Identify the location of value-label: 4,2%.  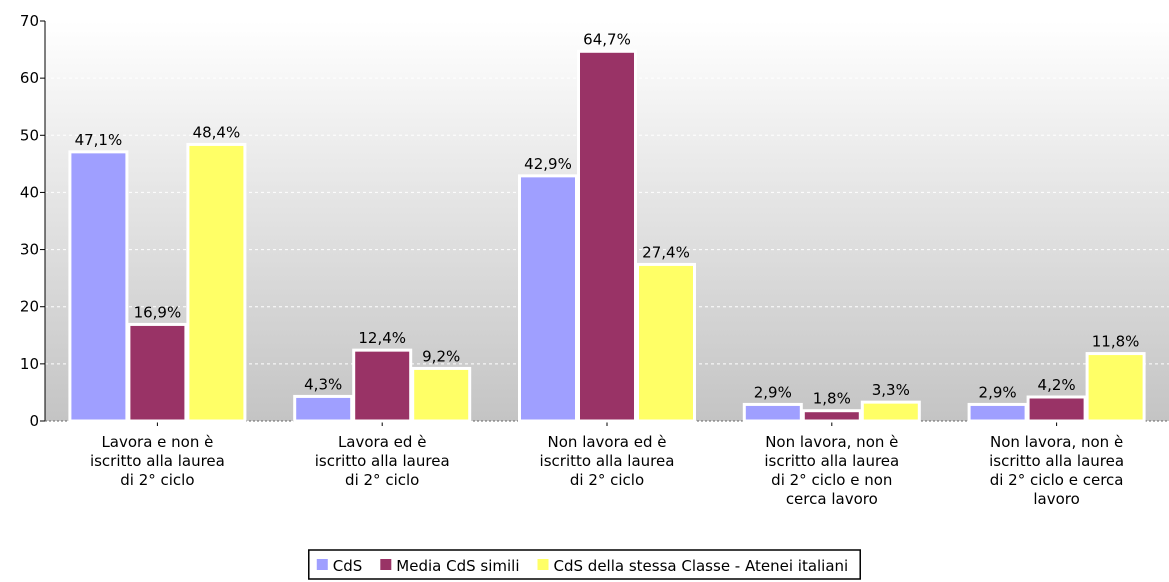
(1057, 385).